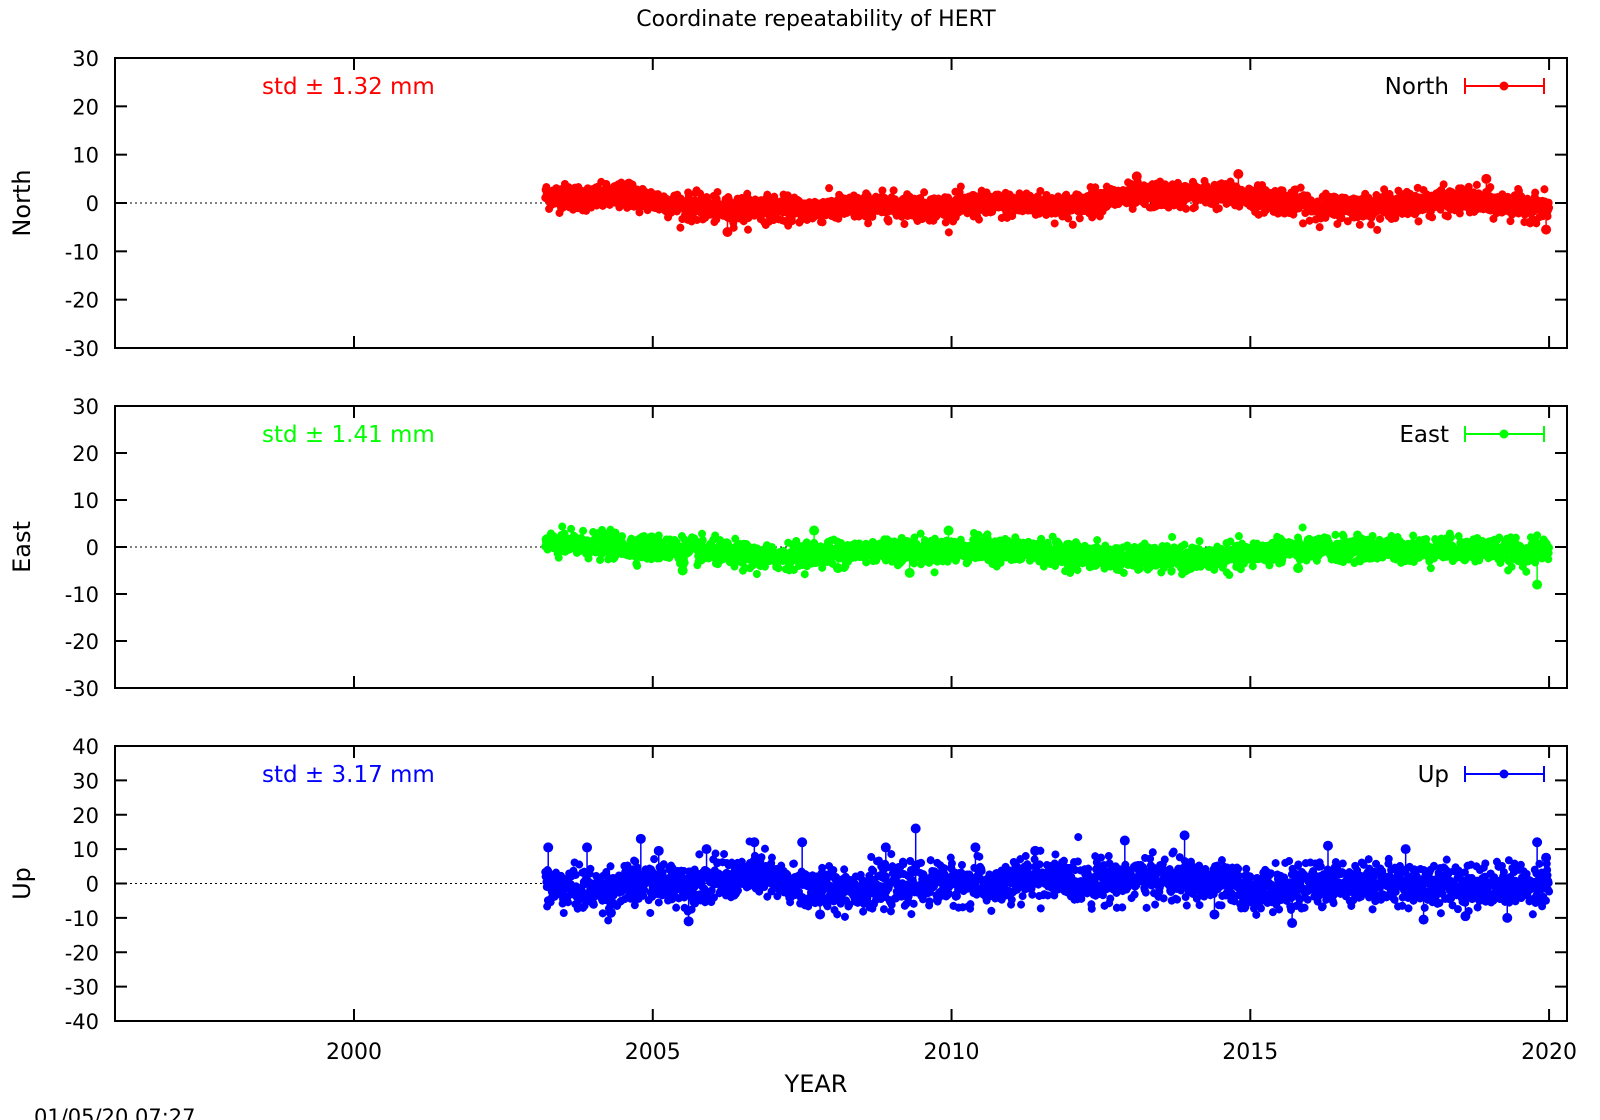  Describe the element at coordinates (82, 252) in the screenshot. I see `y-tick-label: -10` at that location.